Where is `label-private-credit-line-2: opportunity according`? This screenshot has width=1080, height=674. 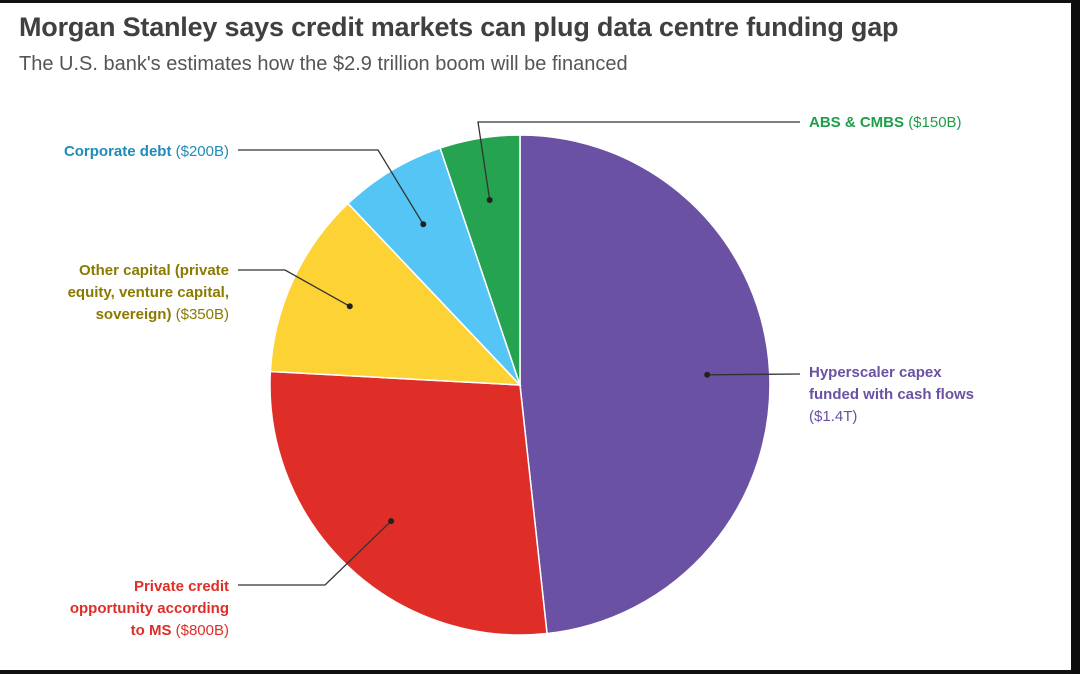
label-private-credit-line-2: opportunity according is located at coordinates (149, 608).